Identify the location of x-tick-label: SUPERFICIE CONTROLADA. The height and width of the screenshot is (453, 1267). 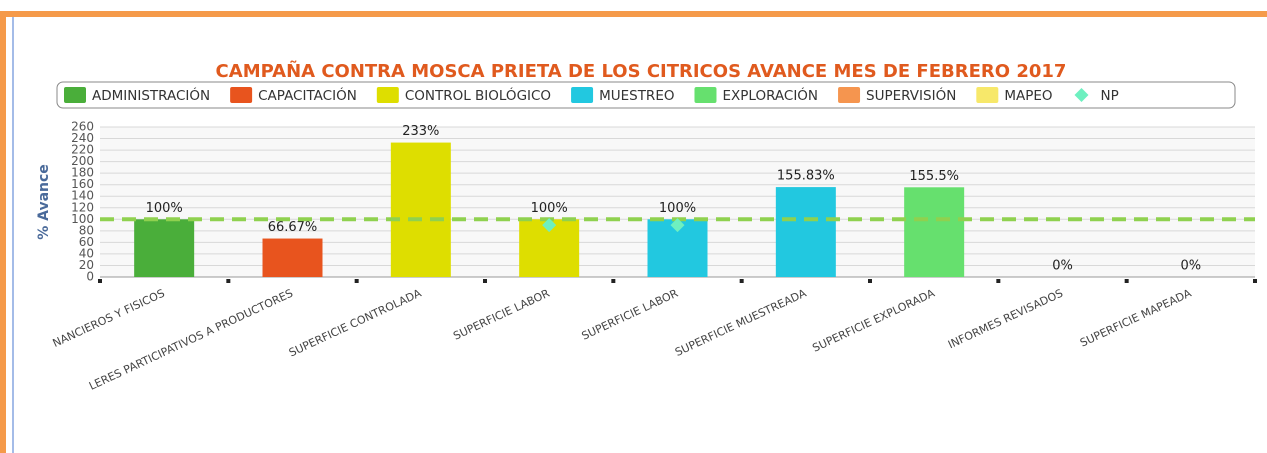
(355, 322).